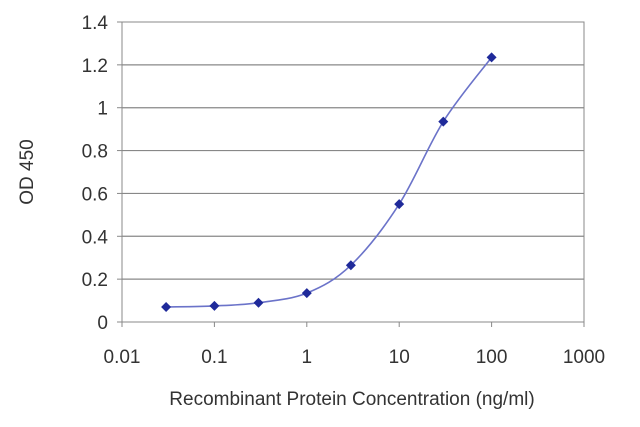  Describe the element at coordinates (102, 109) in the screenshot. I see `y-tick-label: 1` at that location.